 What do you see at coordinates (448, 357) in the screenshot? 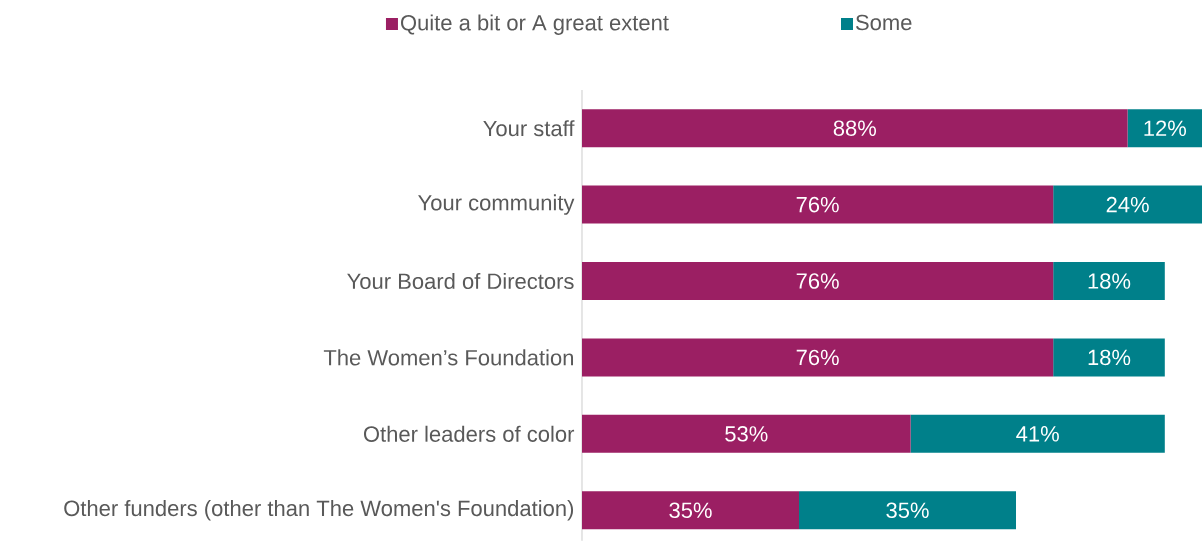
I see `y-tick-label: The Women’s Foundation` at bounding box center [448, 357].